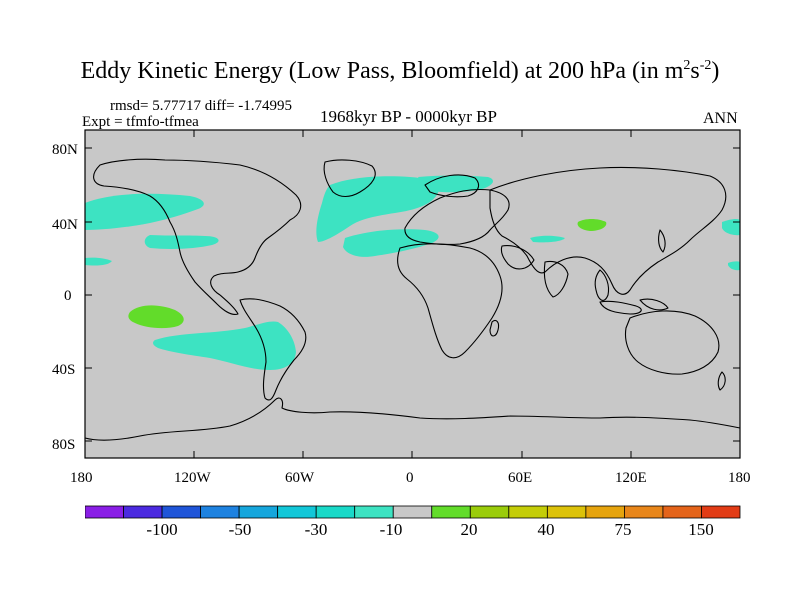 The height and width of the screenshot is (600, 800). Describe the element at coordinates (520, 478) in the screenshot. I see `x-tick-60e: 60E` at that location.